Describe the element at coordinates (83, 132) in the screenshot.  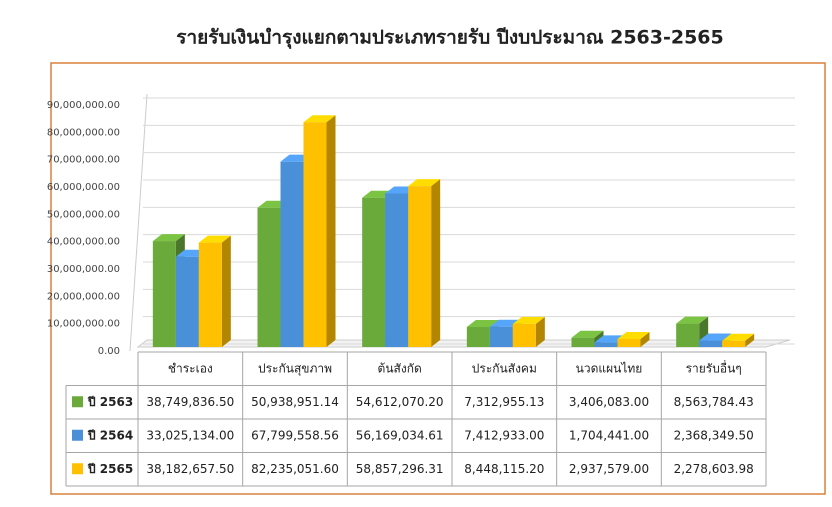
I see `y-tick-label: 80,000,000.00` at that location.